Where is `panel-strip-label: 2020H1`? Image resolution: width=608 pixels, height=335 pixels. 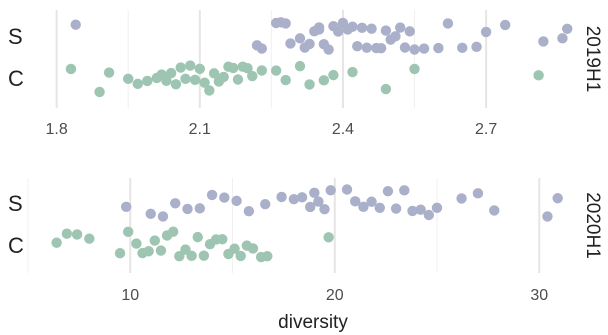 panel-strip-label: 2020H1 is located at coordinates (592, 225).